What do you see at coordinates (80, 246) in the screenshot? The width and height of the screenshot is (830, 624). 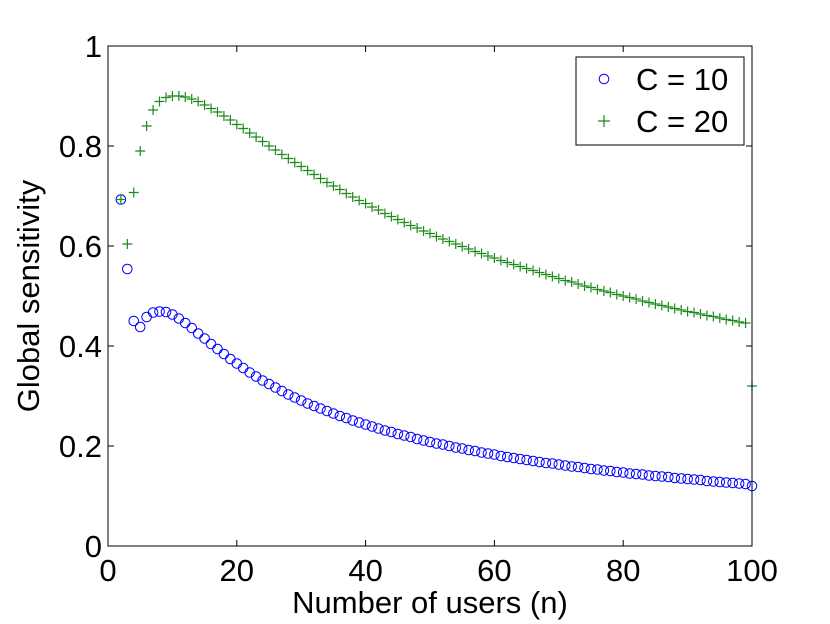 I see `y-tick-label: 0.6` at bounding box center [80, 246].